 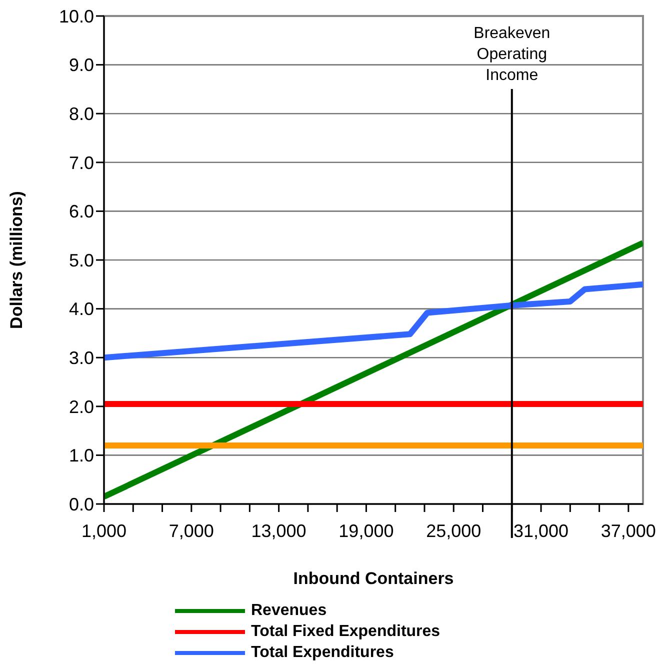 I want to click on ref-line-label: Breakeven Operating Income, so click(x=512, y=54).